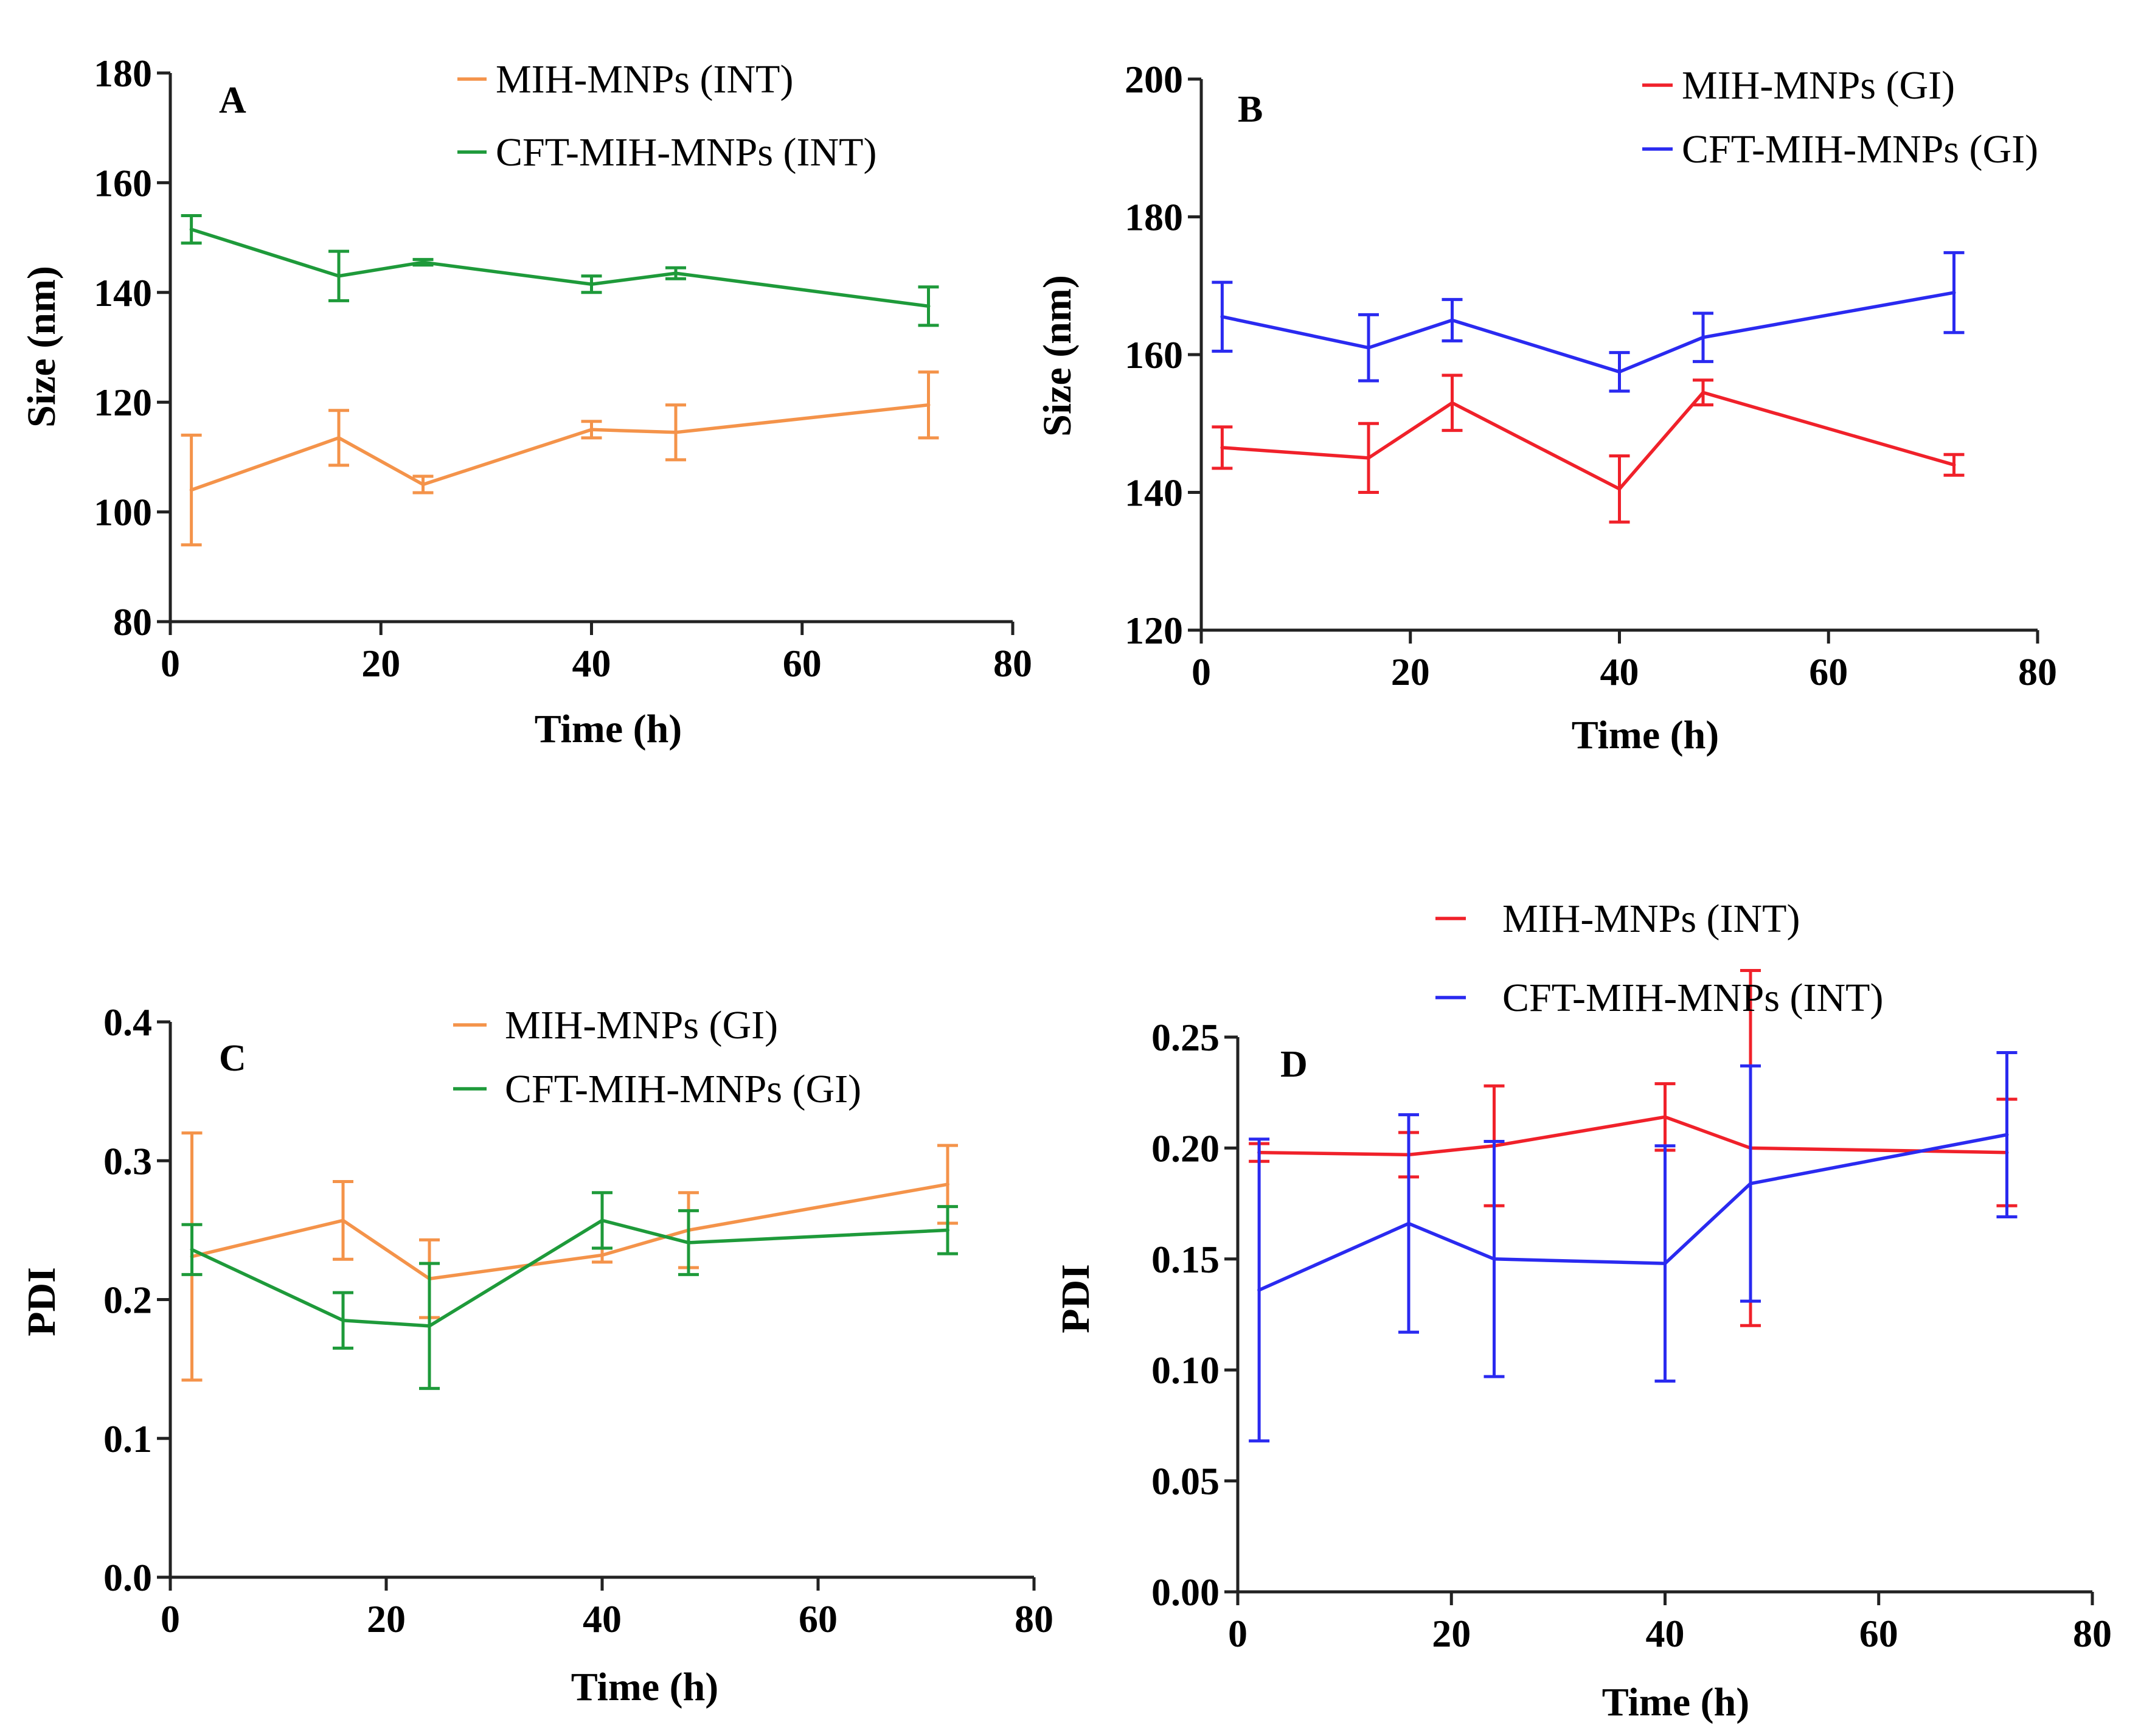  What do you see at coordinates (132, 622) in the screenshot?
I see `y-tick-label: 80` at bounding box center [132, 622].